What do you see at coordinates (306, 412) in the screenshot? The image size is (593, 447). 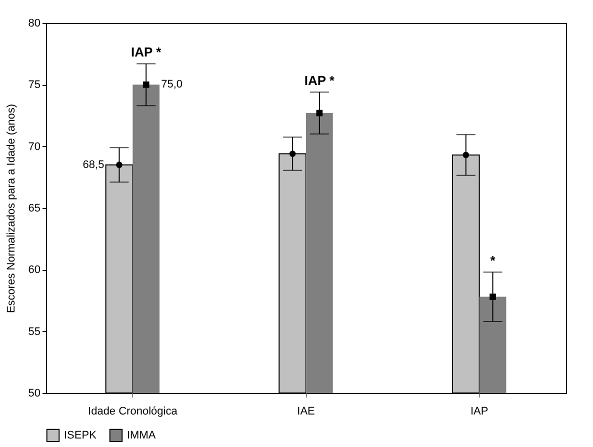 I see `x-tick-label: IAE` at bounding box center [306, 412].